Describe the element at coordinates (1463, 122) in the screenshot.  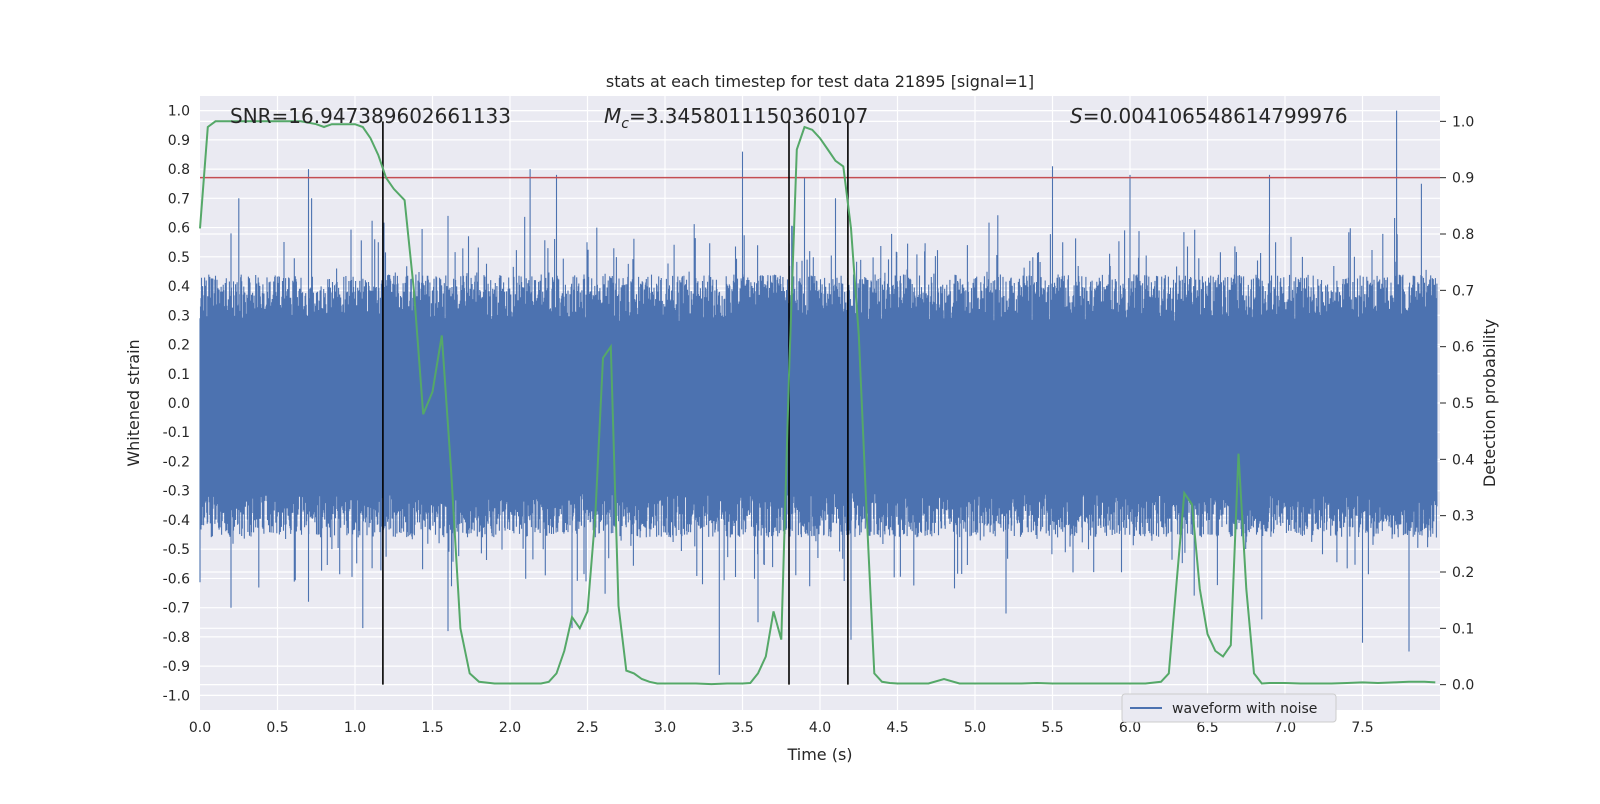
I see `y2-tick-label: 1.0` at that location.